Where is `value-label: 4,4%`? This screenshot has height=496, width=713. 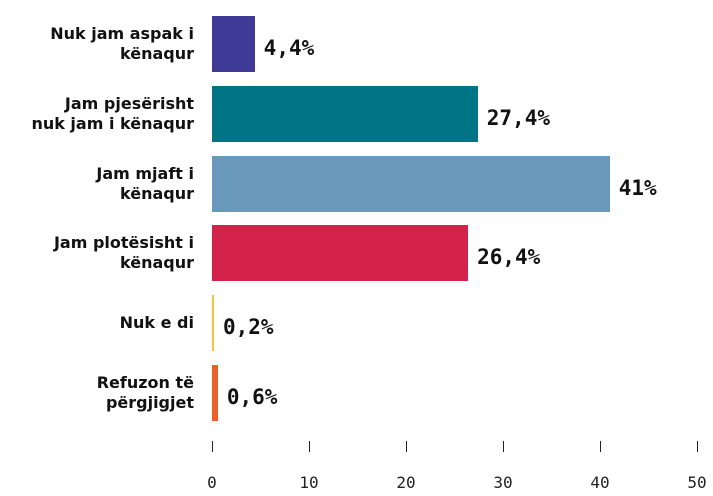 value-label: 4,4% is located at coordinates (289, 47).